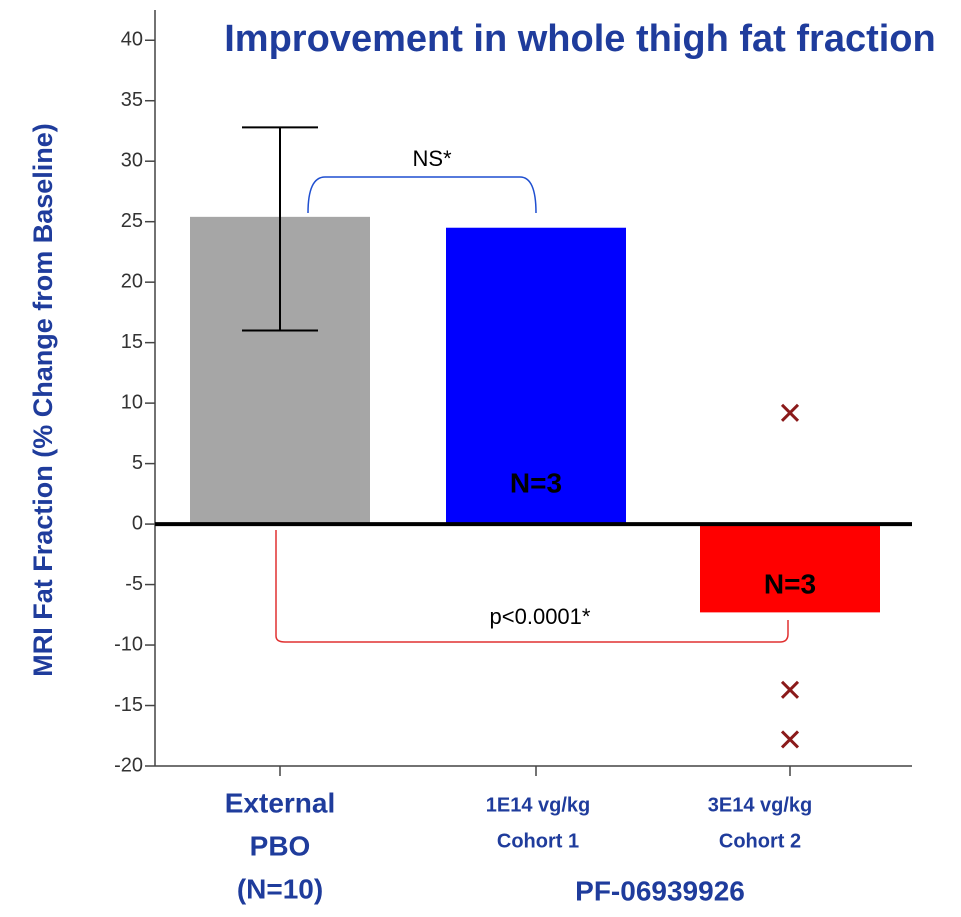 The width and height of the screenshot is (961, 917). What do you see at coordinates (132, 160) in the screenshot?
I see `y-tick-label: 30` at bounding box center [132, 160].